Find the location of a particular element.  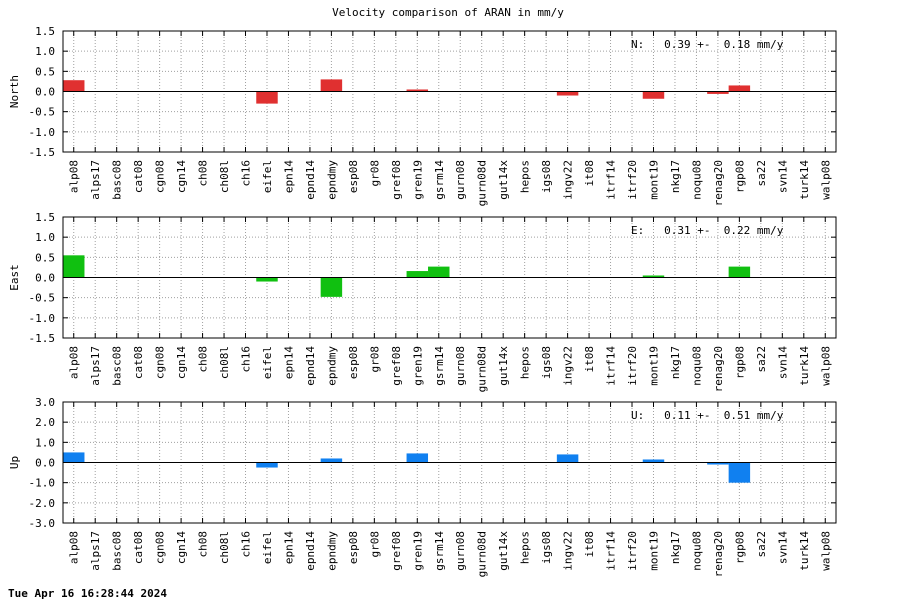

y-tick-label: 0.5 is located at coordinates (45, 71).